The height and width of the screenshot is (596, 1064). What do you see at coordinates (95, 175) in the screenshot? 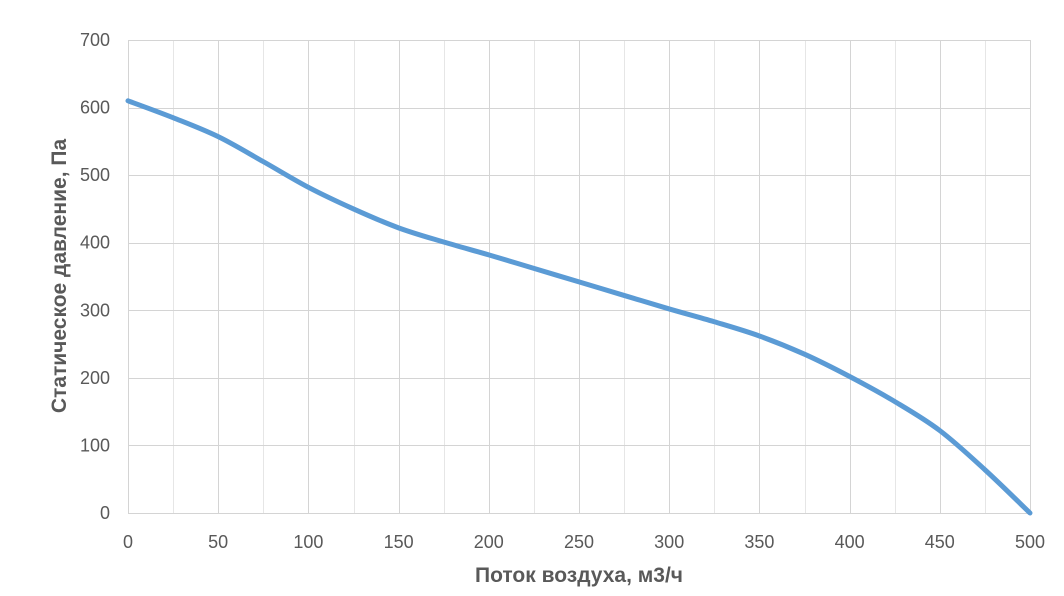
I see `y-tick-label: 500` at bounding box center [95, 175].